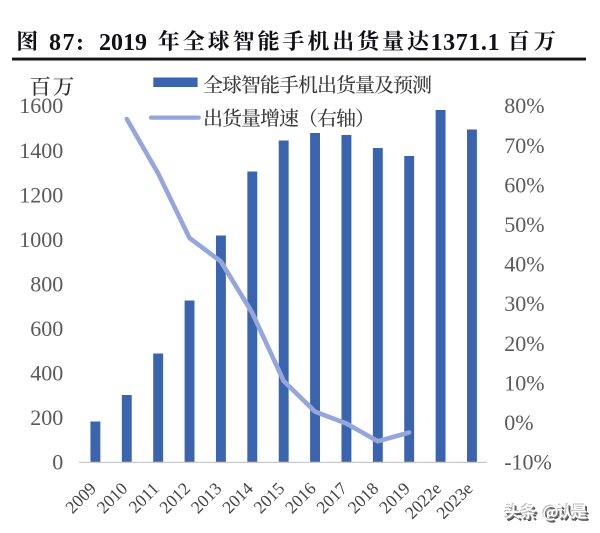 The image size is (600, 533). What do you see at coordinates (524, 382) in the screenshot?
I see `svg-text: 10%` at bounding box center [524, 382].